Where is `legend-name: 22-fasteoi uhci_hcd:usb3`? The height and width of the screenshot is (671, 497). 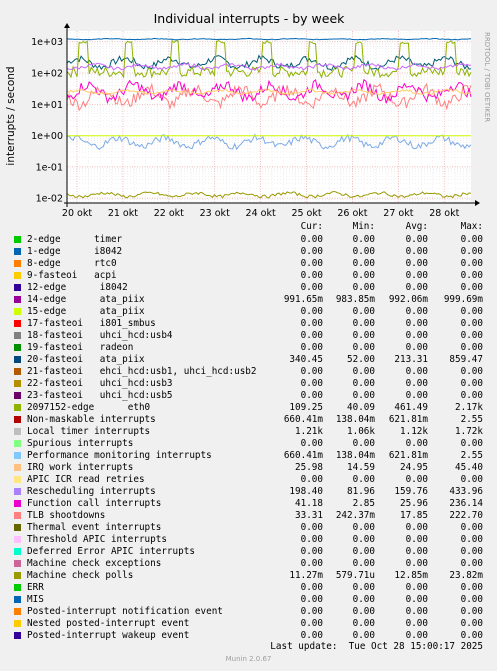
legend-name: 22-fasteoi uhci_hcd:usb3 is located at coordinates (100, 383).